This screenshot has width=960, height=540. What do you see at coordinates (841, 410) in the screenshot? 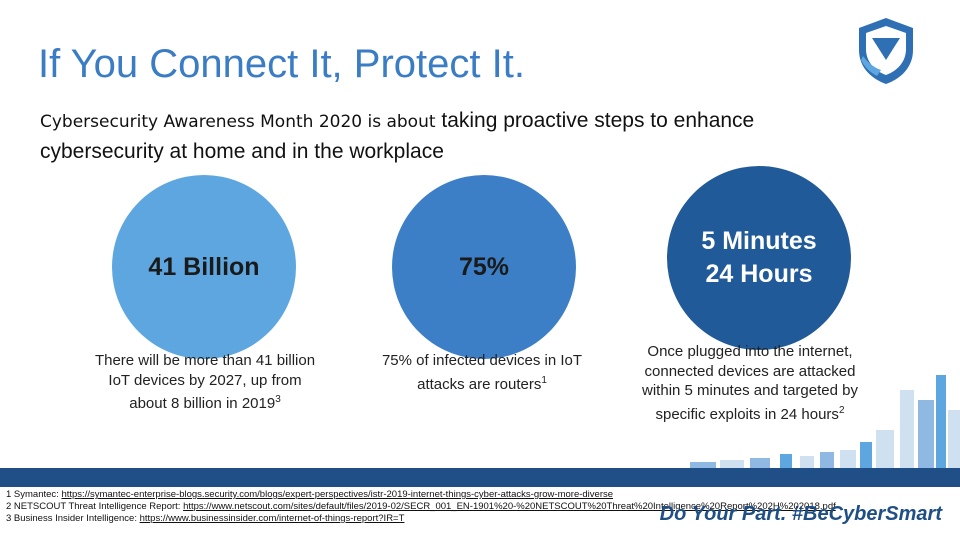
I see `footnote-marker: 2` at bounding box center [841, 410].